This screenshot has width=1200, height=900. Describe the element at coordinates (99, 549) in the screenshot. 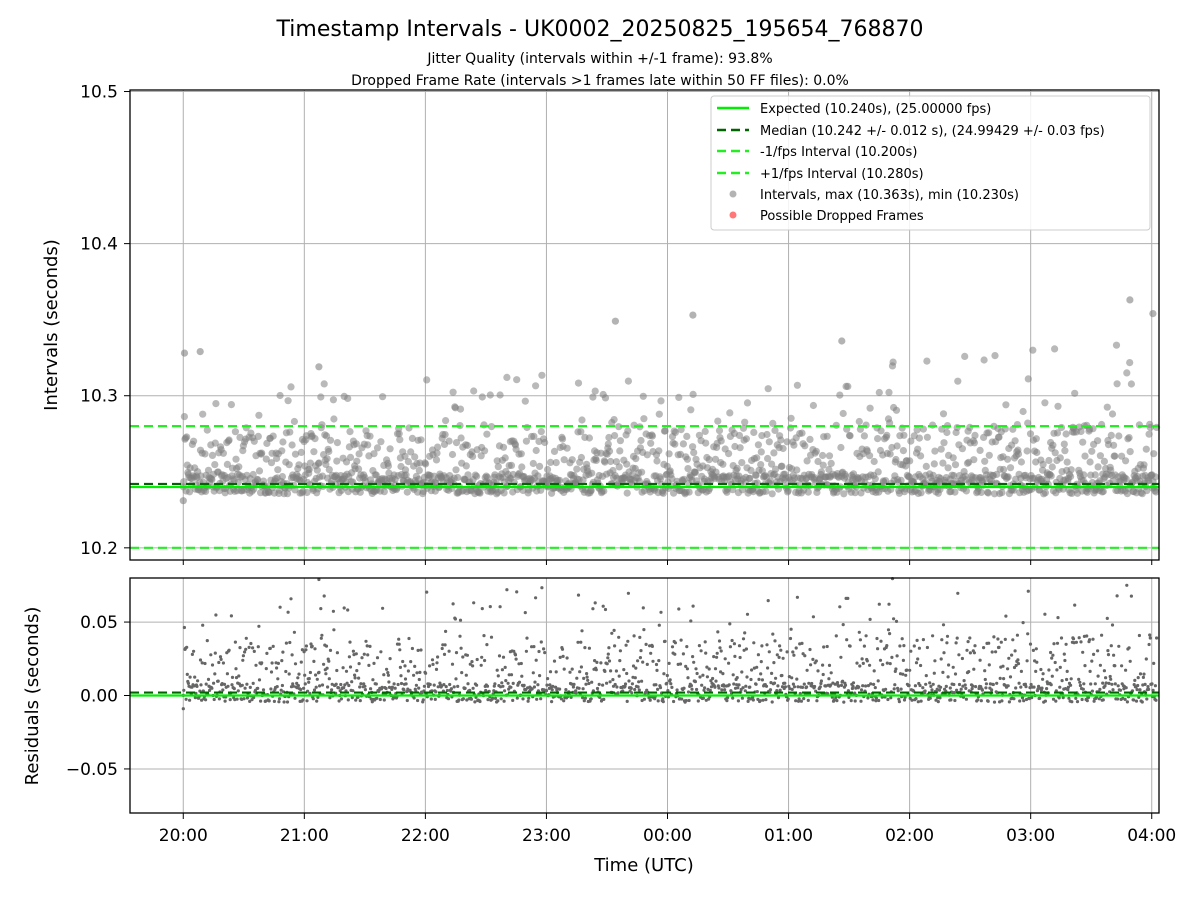

I see `intervals-y-tick-label: 10.2` at that location.